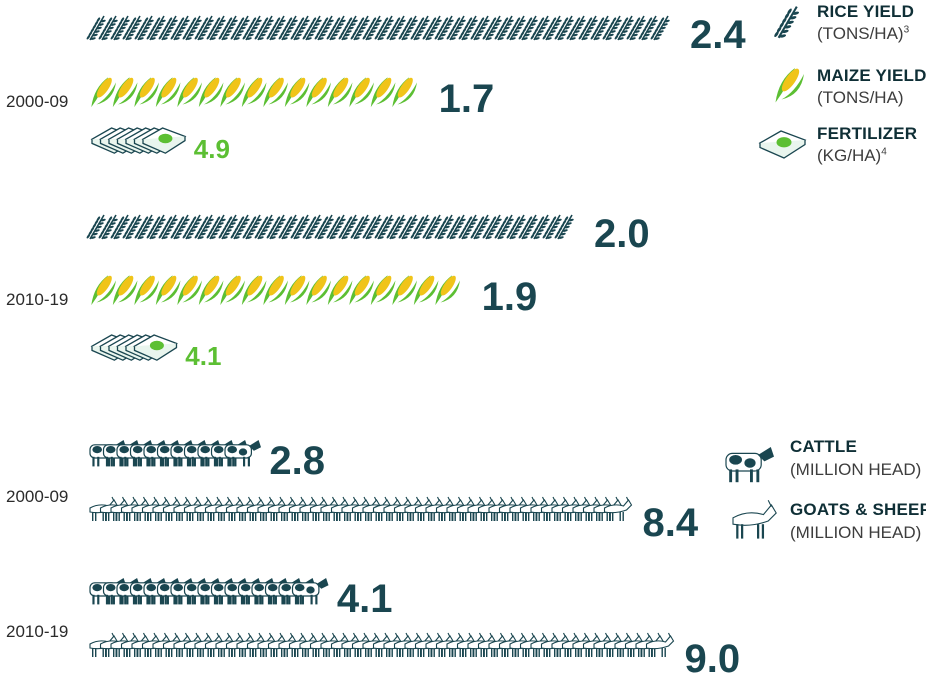 This screenshot has height=682, width=926. I want to click on cattle-bar-2000-09-value: 2.8, so click(297, 461).